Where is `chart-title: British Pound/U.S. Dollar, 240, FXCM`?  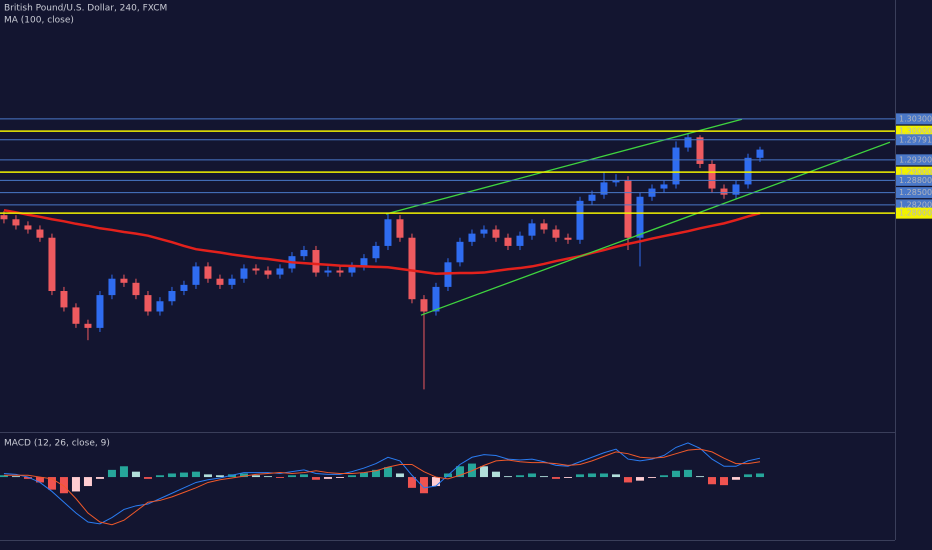 chart-title: British Pound/U.S. Dollar, 240, FXCM is located at coordinates (85, 9).